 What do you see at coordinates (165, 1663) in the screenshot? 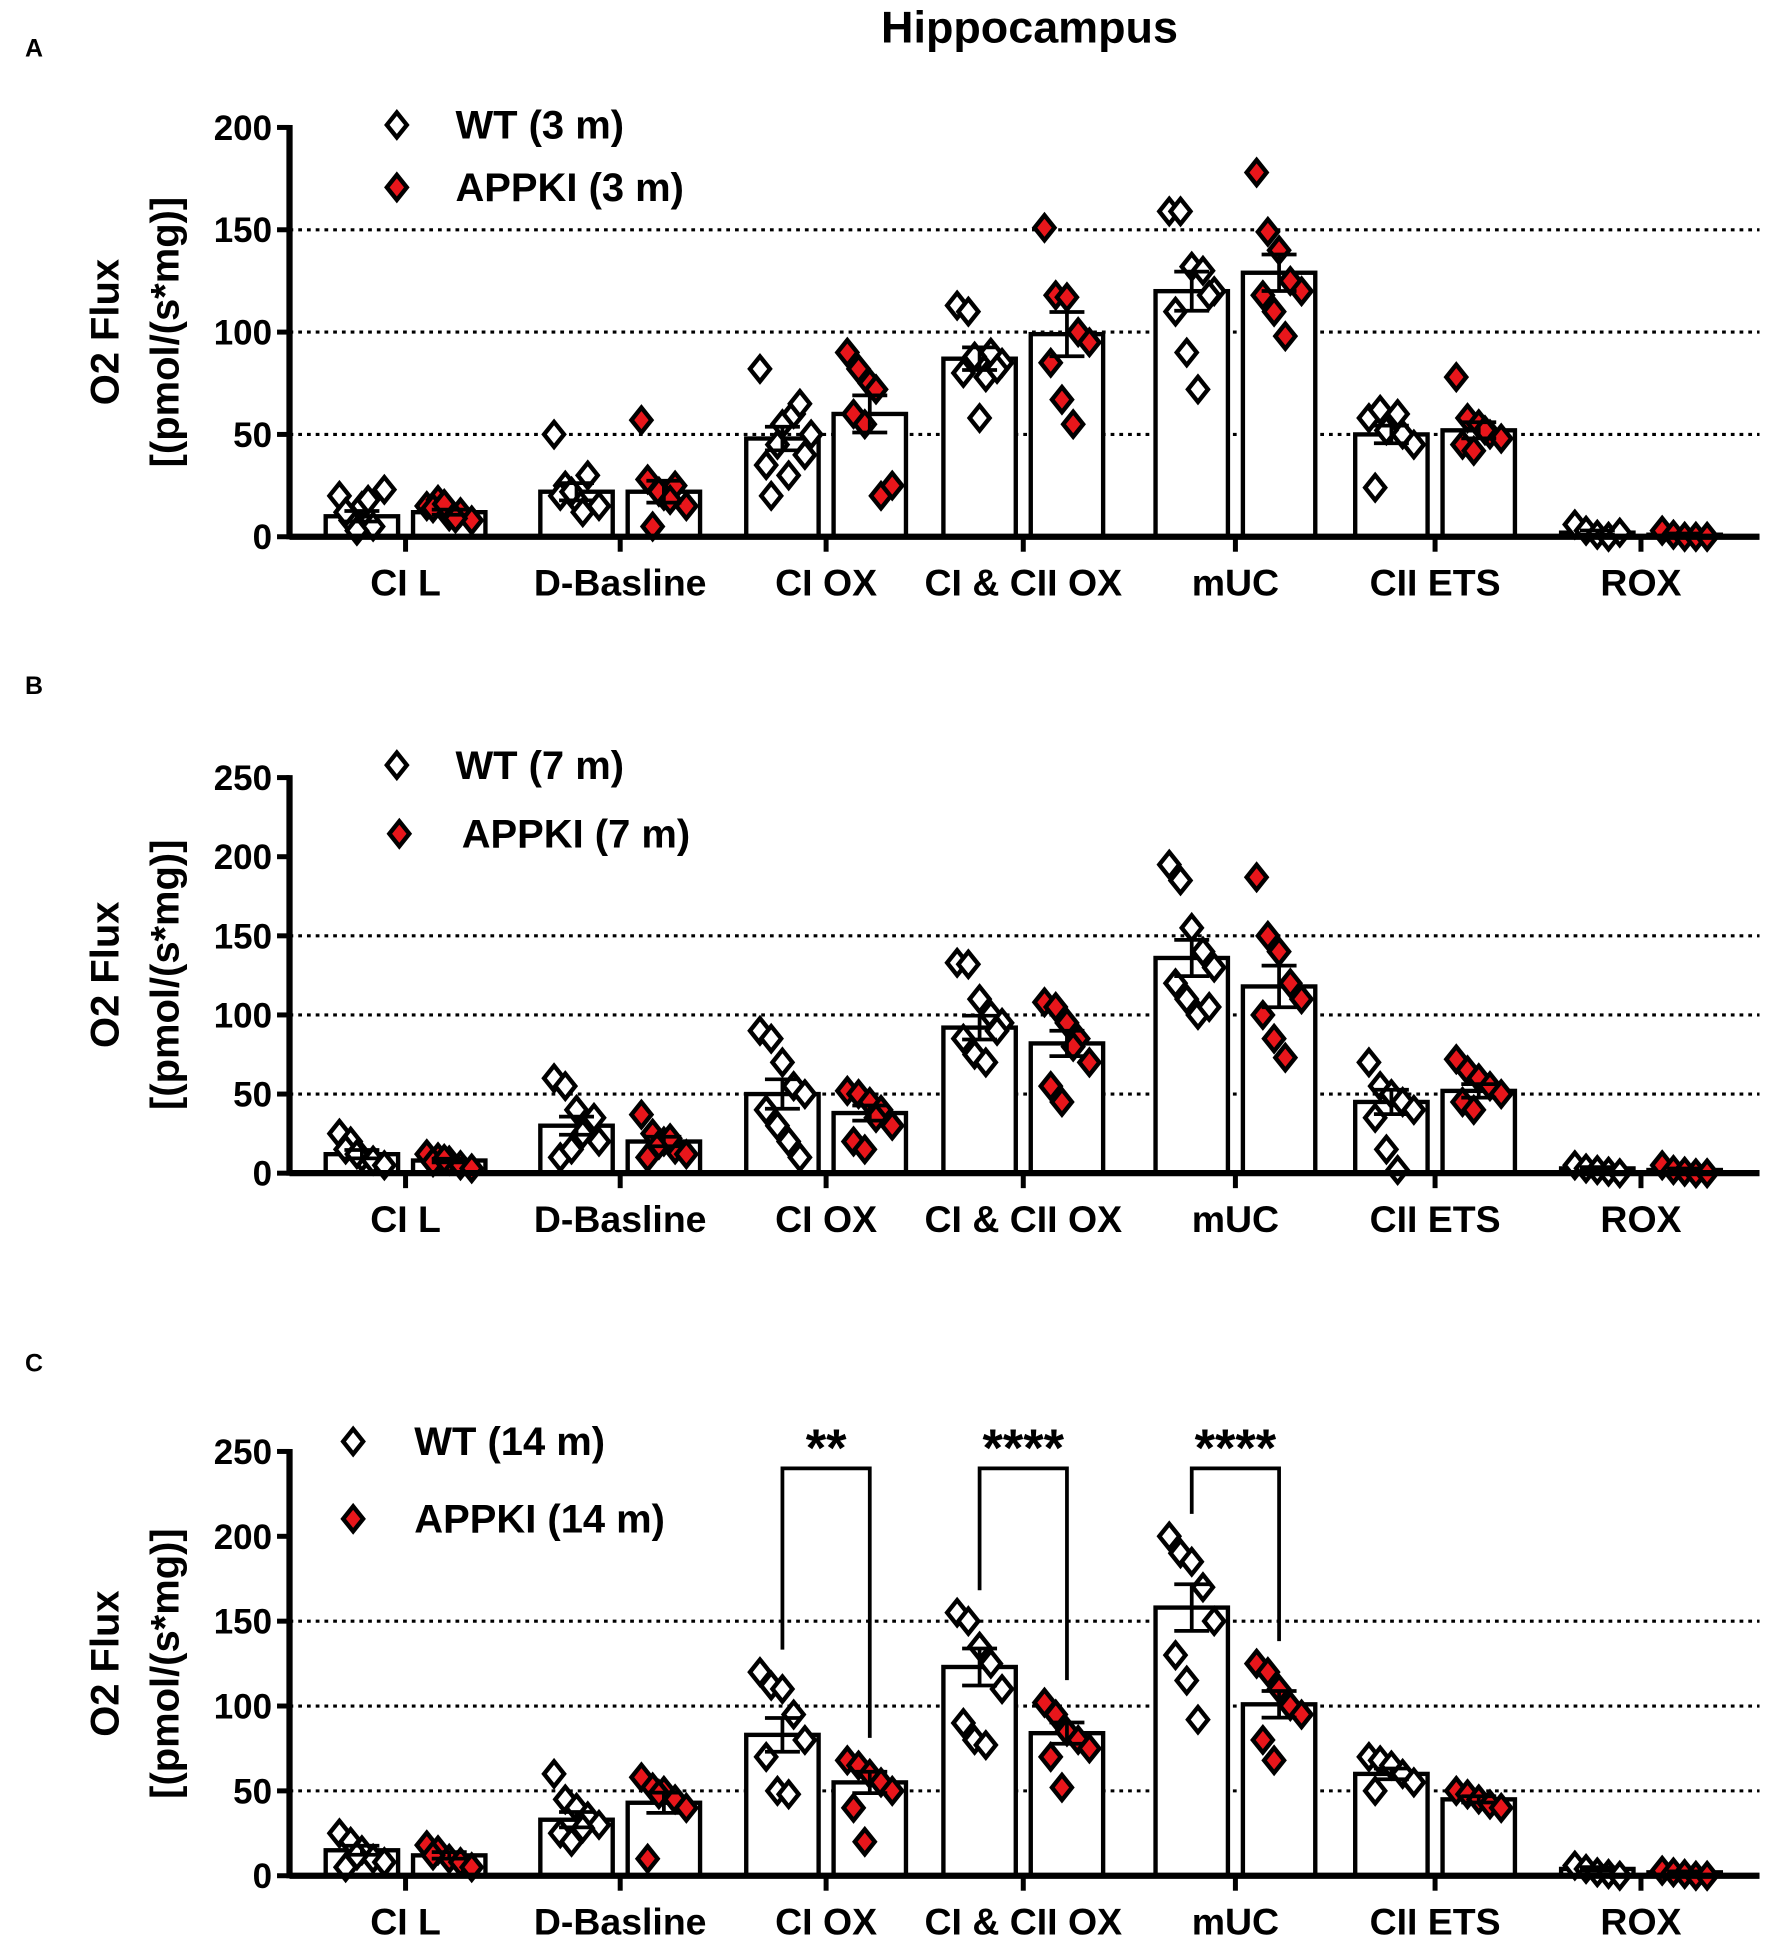
I see `y-axis-label: [(pmol/(s*mg)]` at bounding box center [165, 1663].